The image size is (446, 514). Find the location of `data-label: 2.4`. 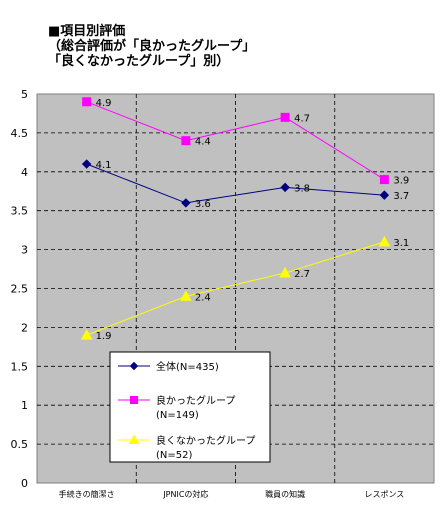

data-label: 2.4 is located at coordinates (203, 297).